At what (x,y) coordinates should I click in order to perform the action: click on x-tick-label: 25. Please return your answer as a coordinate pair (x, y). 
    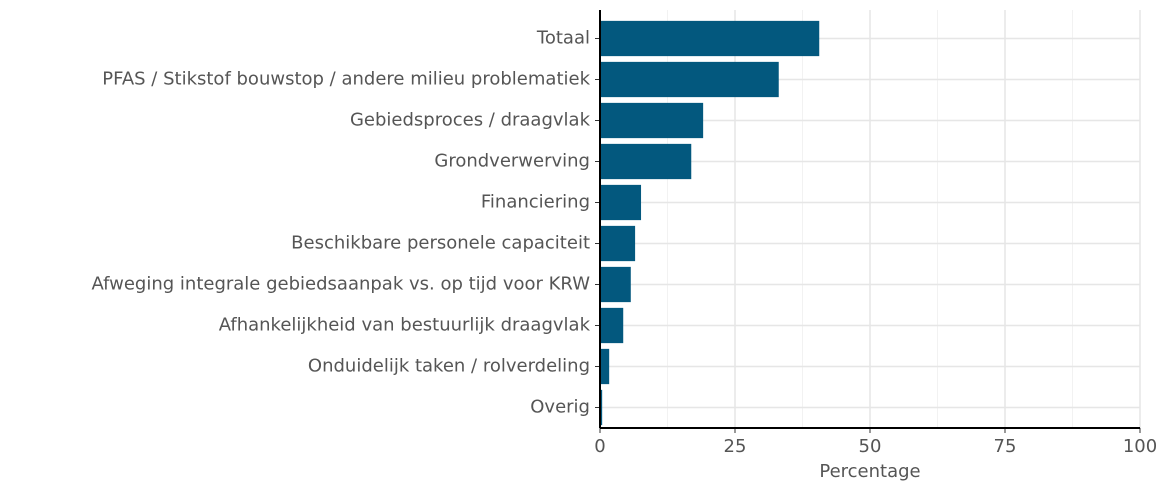
    Looking at the image, I should click on (735, 446).